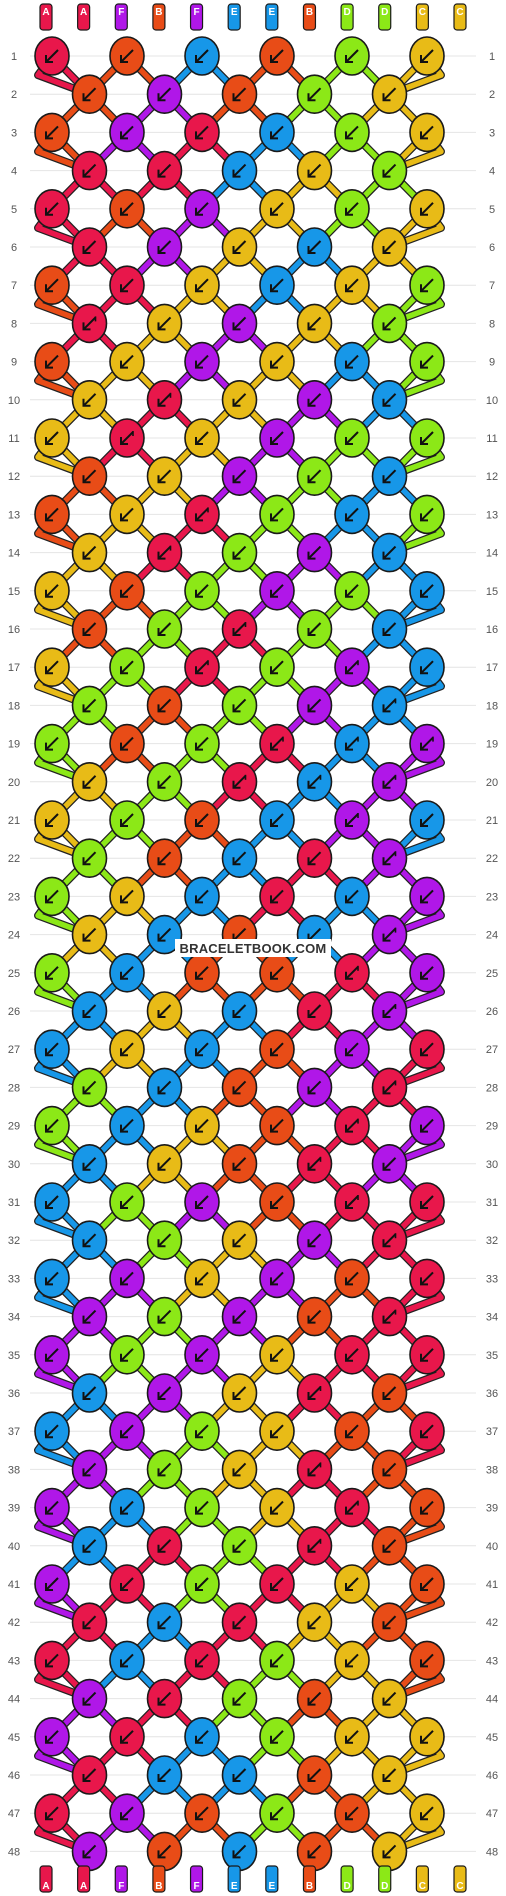 This screenshot has width=506, height=1896. What do you see at coordinates (422, 12) in the screenshot?
I see `strand-letter: C` at bounding box center [422, 12].